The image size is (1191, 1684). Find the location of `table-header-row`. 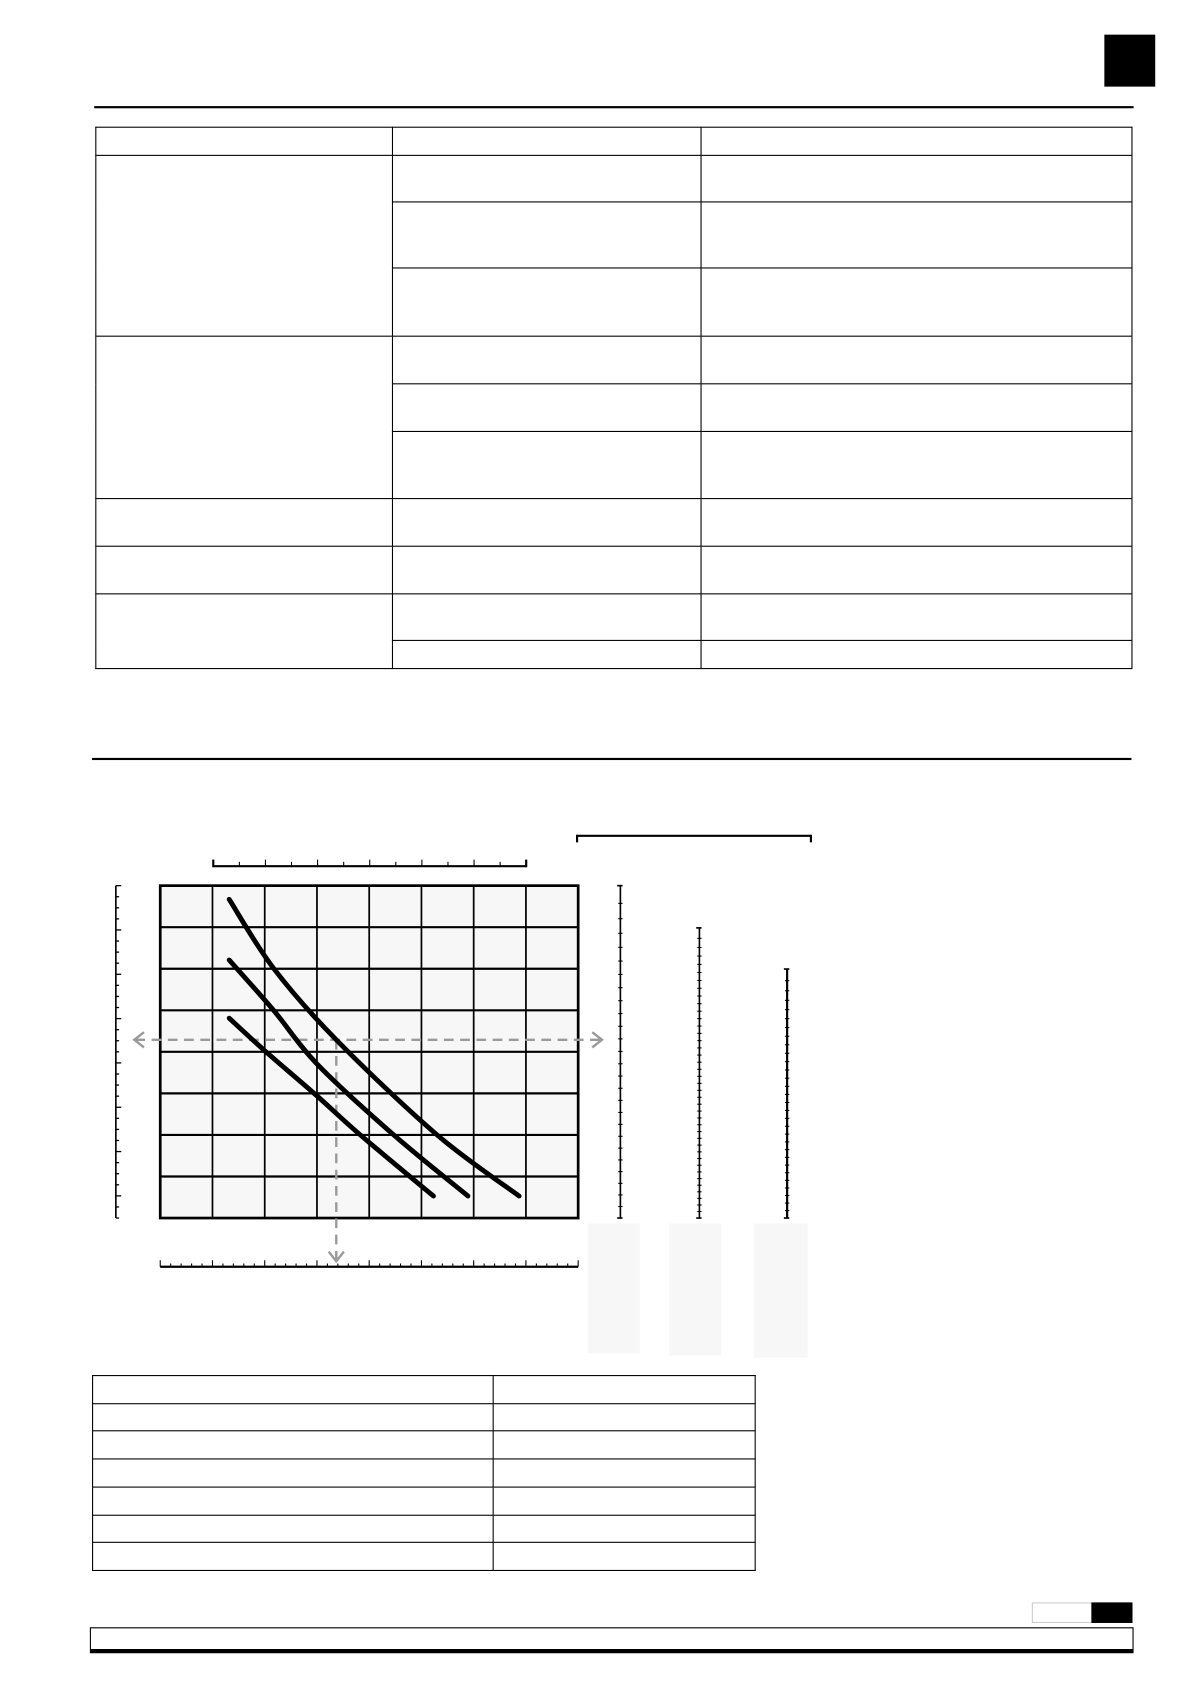

table-header-row is located at coordinates (614, 141).